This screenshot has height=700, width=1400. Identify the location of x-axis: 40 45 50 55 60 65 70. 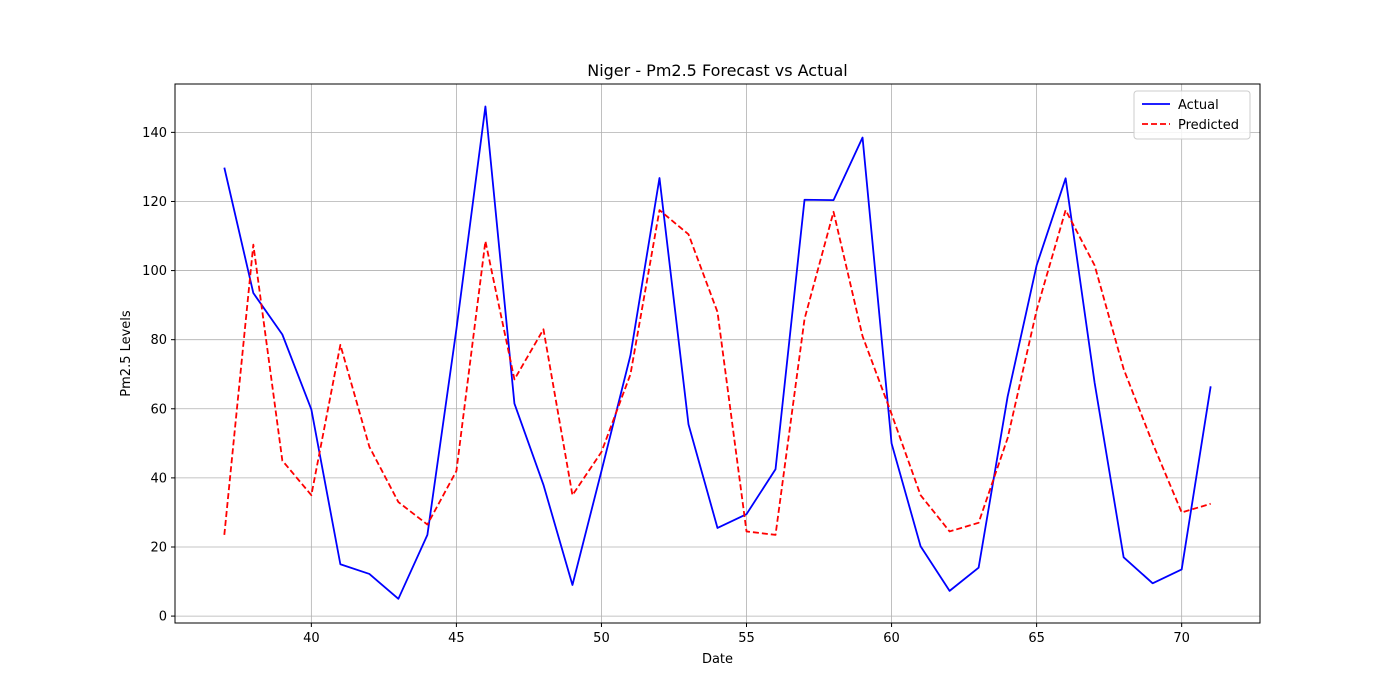
(746, 634).